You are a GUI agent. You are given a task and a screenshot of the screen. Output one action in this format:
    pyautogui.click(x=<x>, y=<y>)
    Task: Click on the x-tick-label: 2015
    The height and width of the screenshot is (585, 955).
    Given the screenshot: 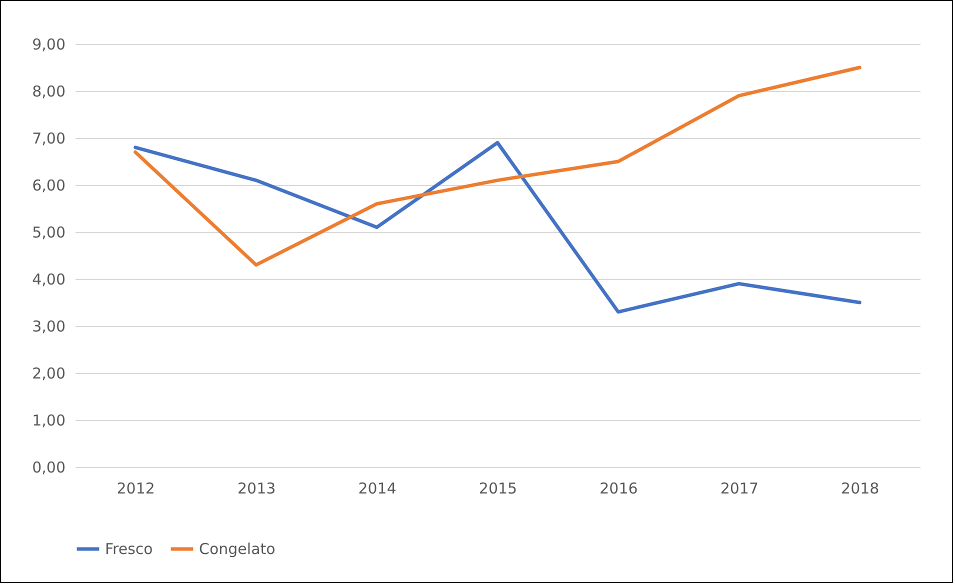 What is the action you would take?
    pyautogui.click(x=498, y=489)
    